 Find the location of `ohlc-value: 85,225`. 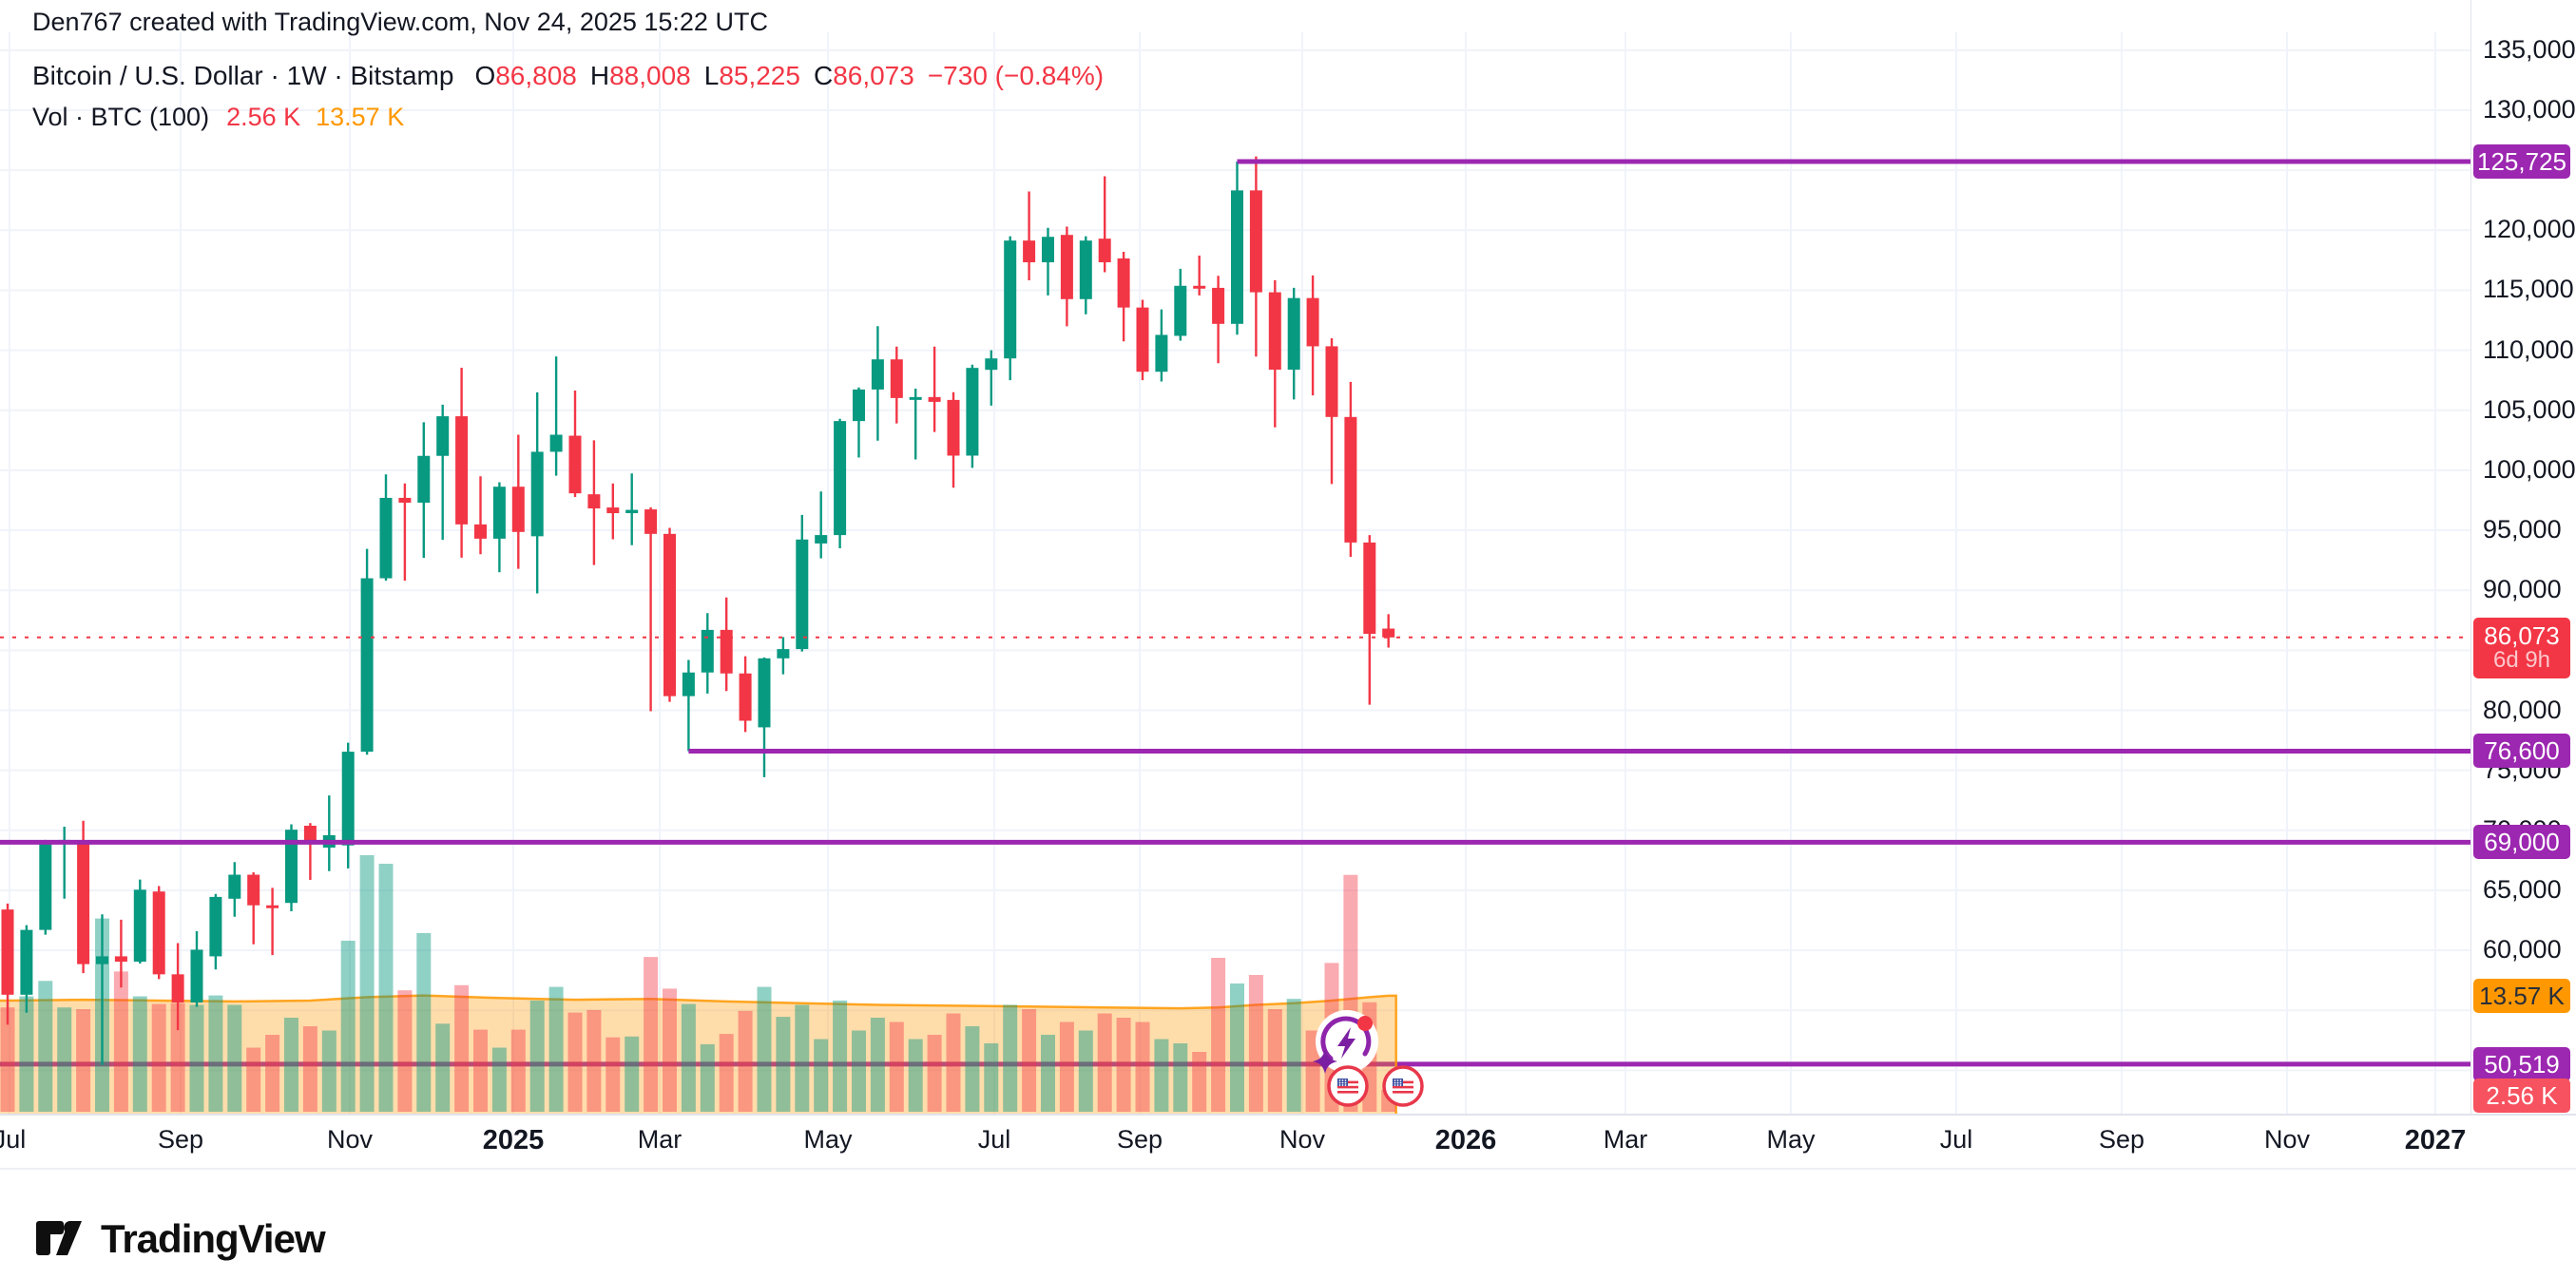

ohlc-value: 85,225 is located at coordinates (760, 75).